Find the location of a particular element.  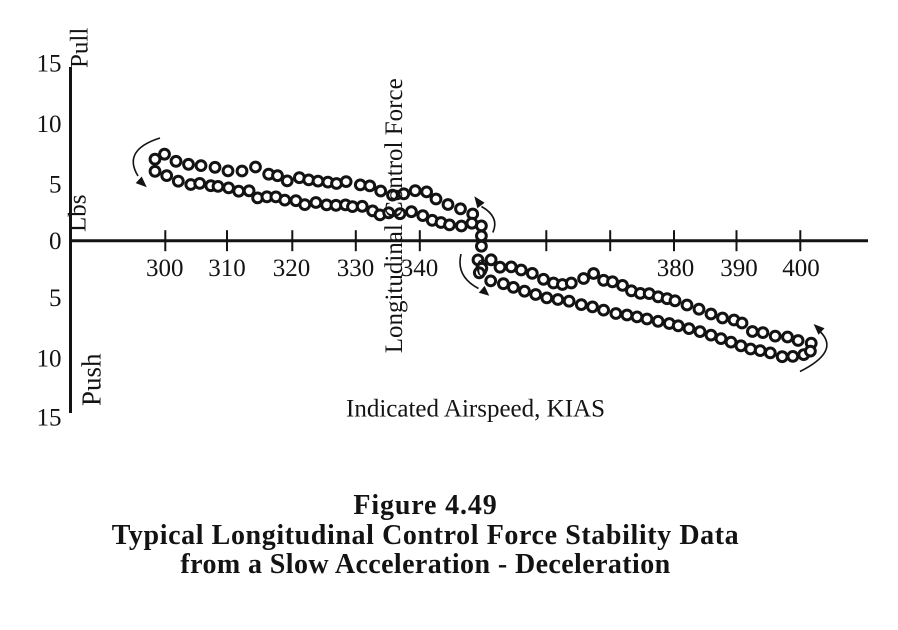

svg-text: 390 is located at coordinates (739, 268).